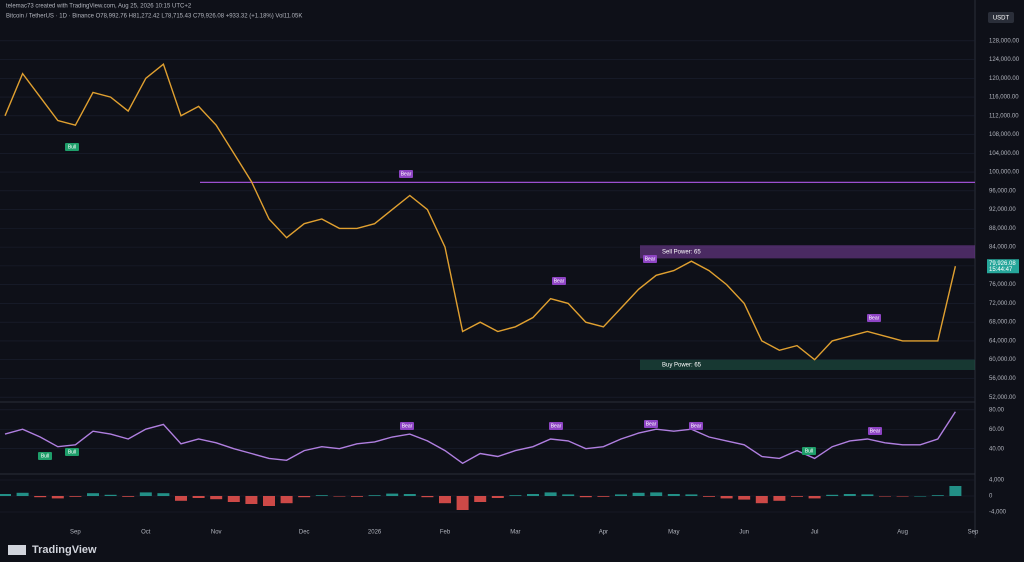 The width and height of the screenshot is (1024, 562). I want to click on y-tick-label: 120,000.00, so click(1004, 79).